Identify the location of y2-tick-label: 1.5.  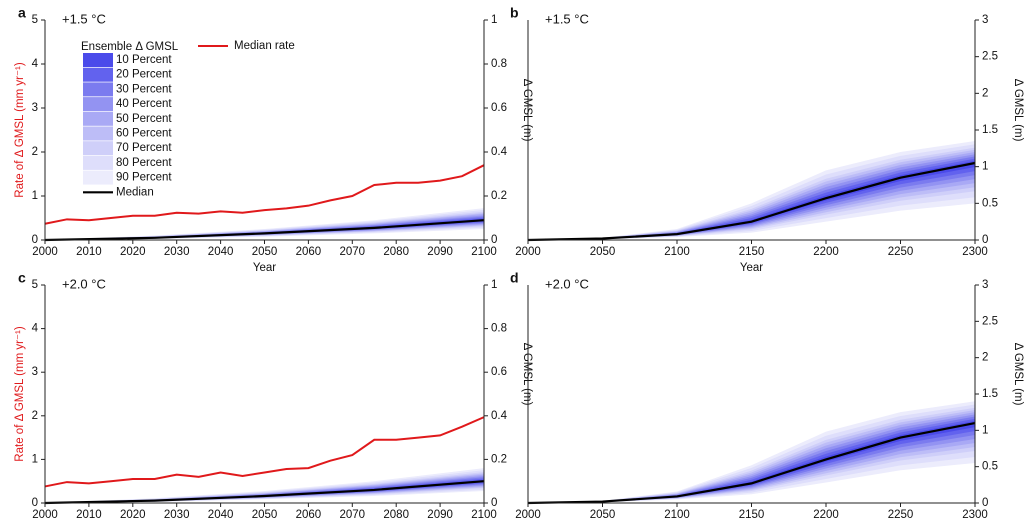
(990, 130).